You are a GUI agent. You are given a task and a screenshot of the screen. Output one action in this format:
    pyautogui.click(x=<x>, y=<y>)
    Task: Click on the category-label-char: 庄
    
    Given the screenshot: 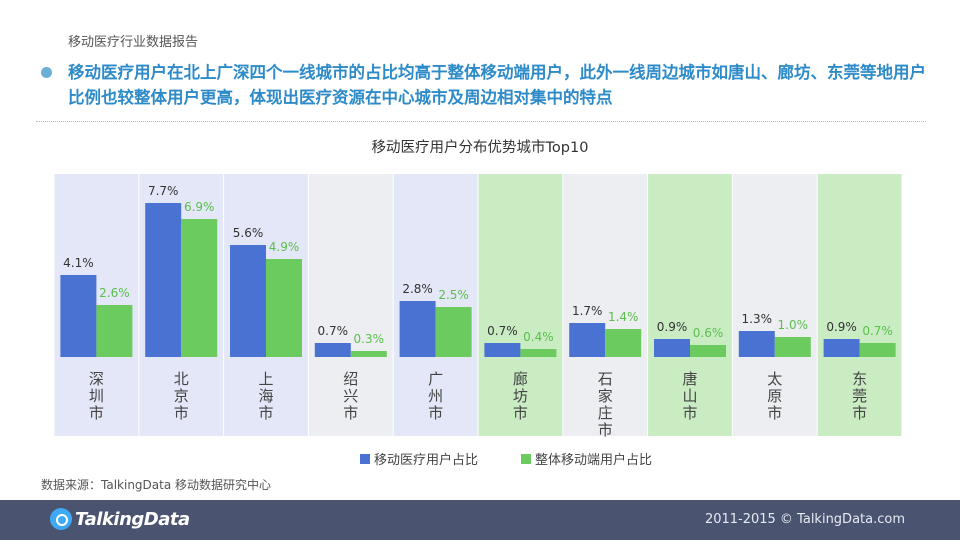 What is the action you would take?
    pyautogui.click(x=605, y=413)
    